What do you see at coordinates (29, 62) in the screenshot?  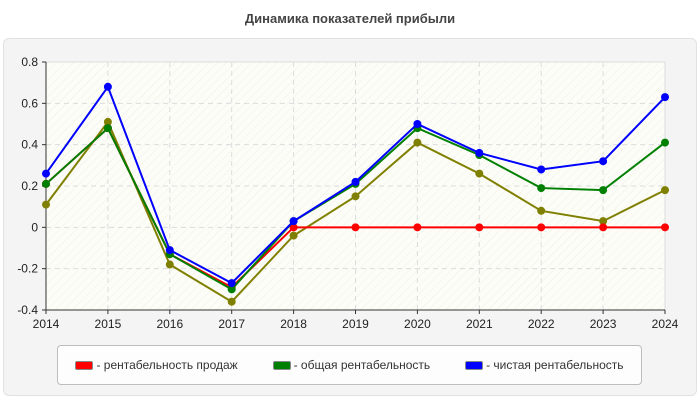 I see `y-tick-label: 0.8` at bounding box center [29, 62].